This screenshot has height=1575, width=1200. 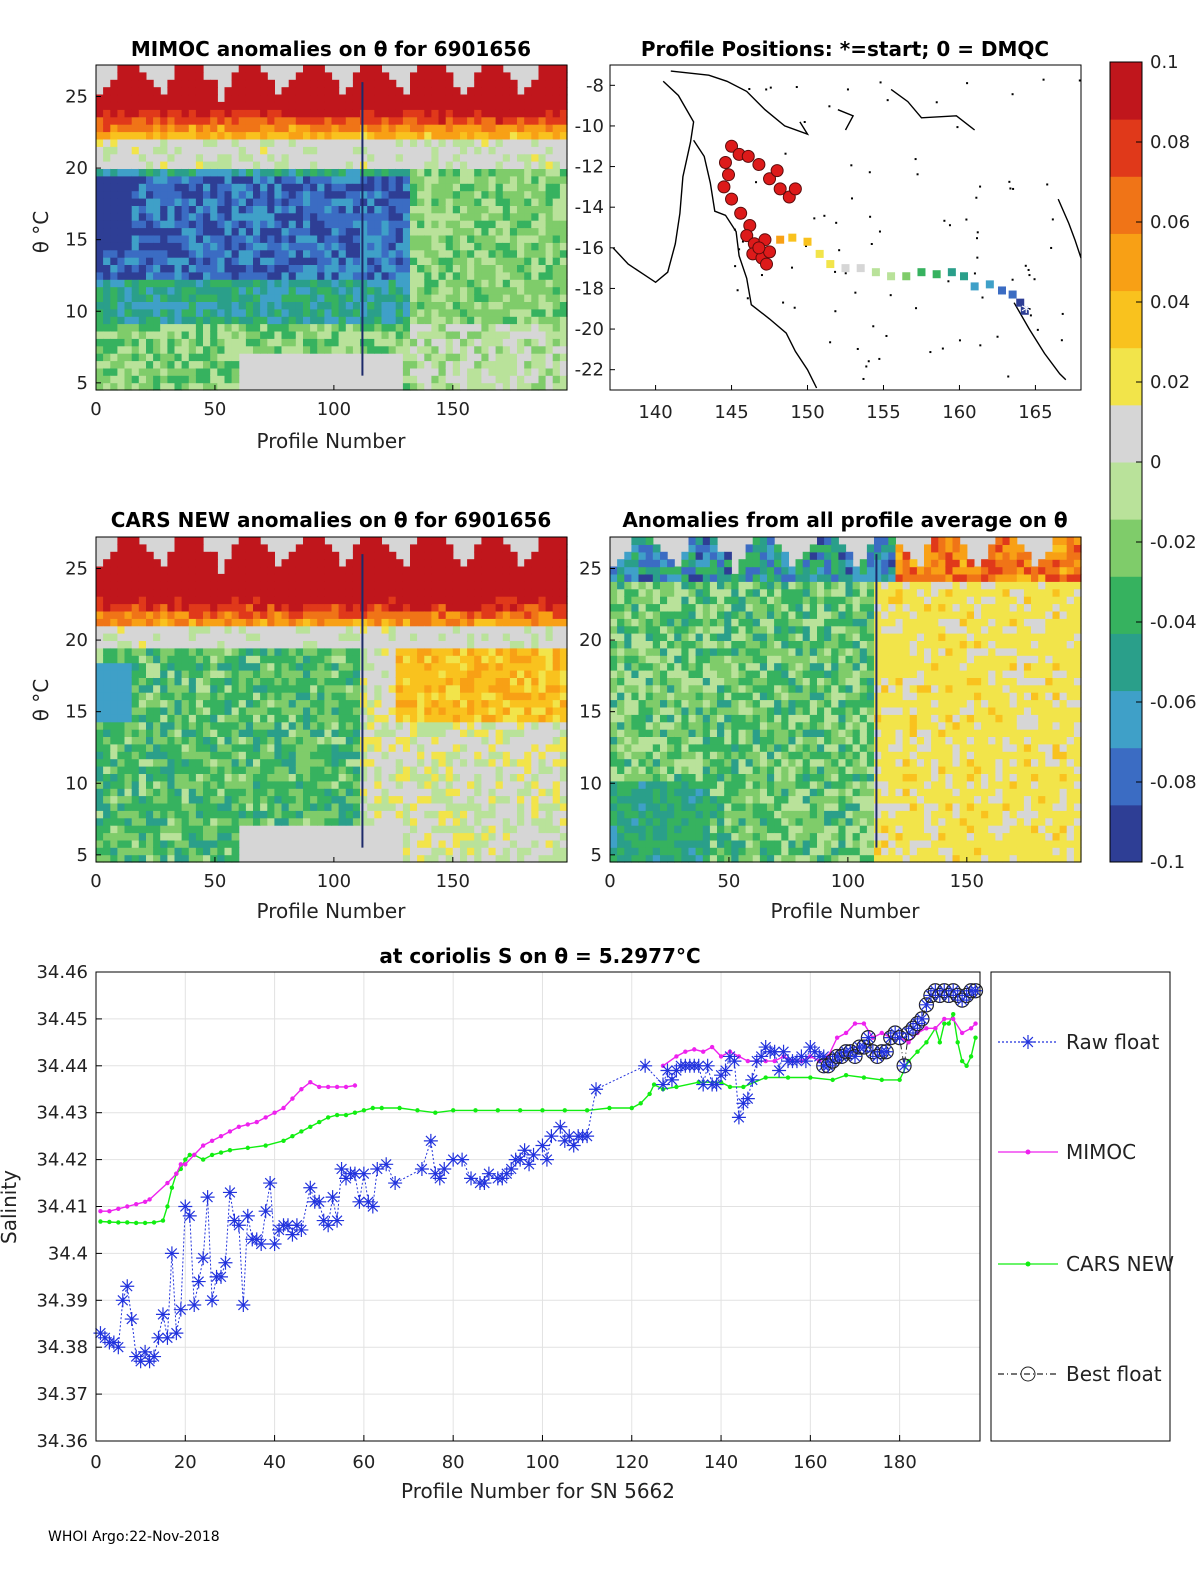 I want to click on coastline, so click(x=653, y=182).